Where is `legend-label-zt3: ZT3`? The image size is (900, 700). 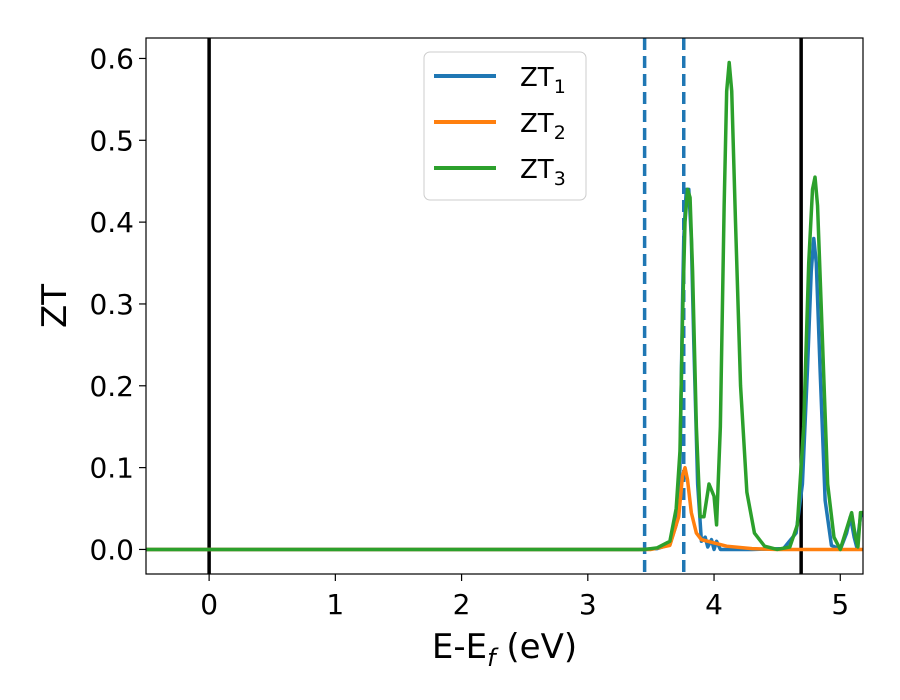 legend-label-zt3: ZT3 is located at coordinates (543, 172).